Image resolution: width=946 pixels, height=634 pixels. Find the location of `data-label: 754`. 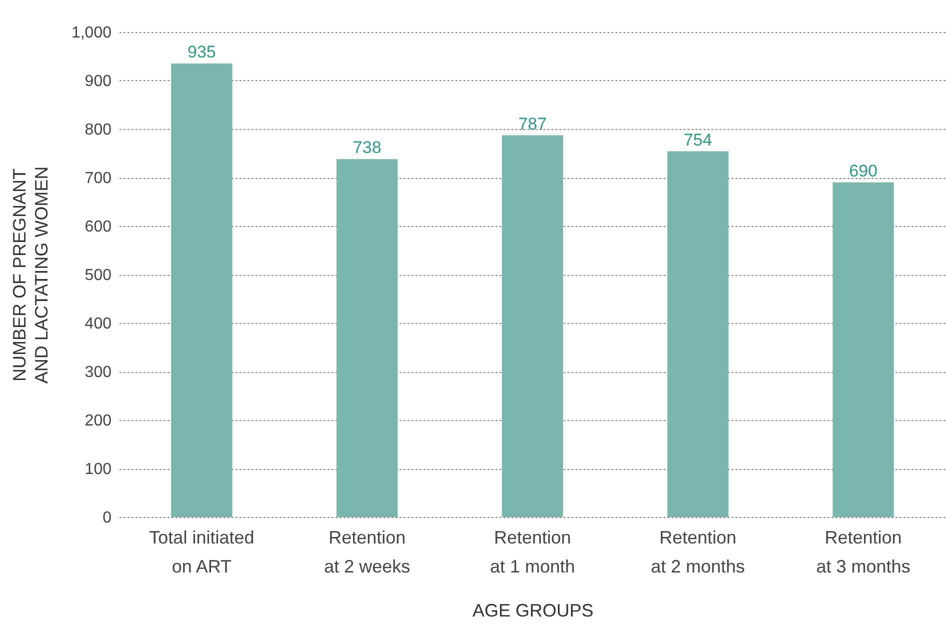

data-label: 754 is located at coordinates (698, 140).